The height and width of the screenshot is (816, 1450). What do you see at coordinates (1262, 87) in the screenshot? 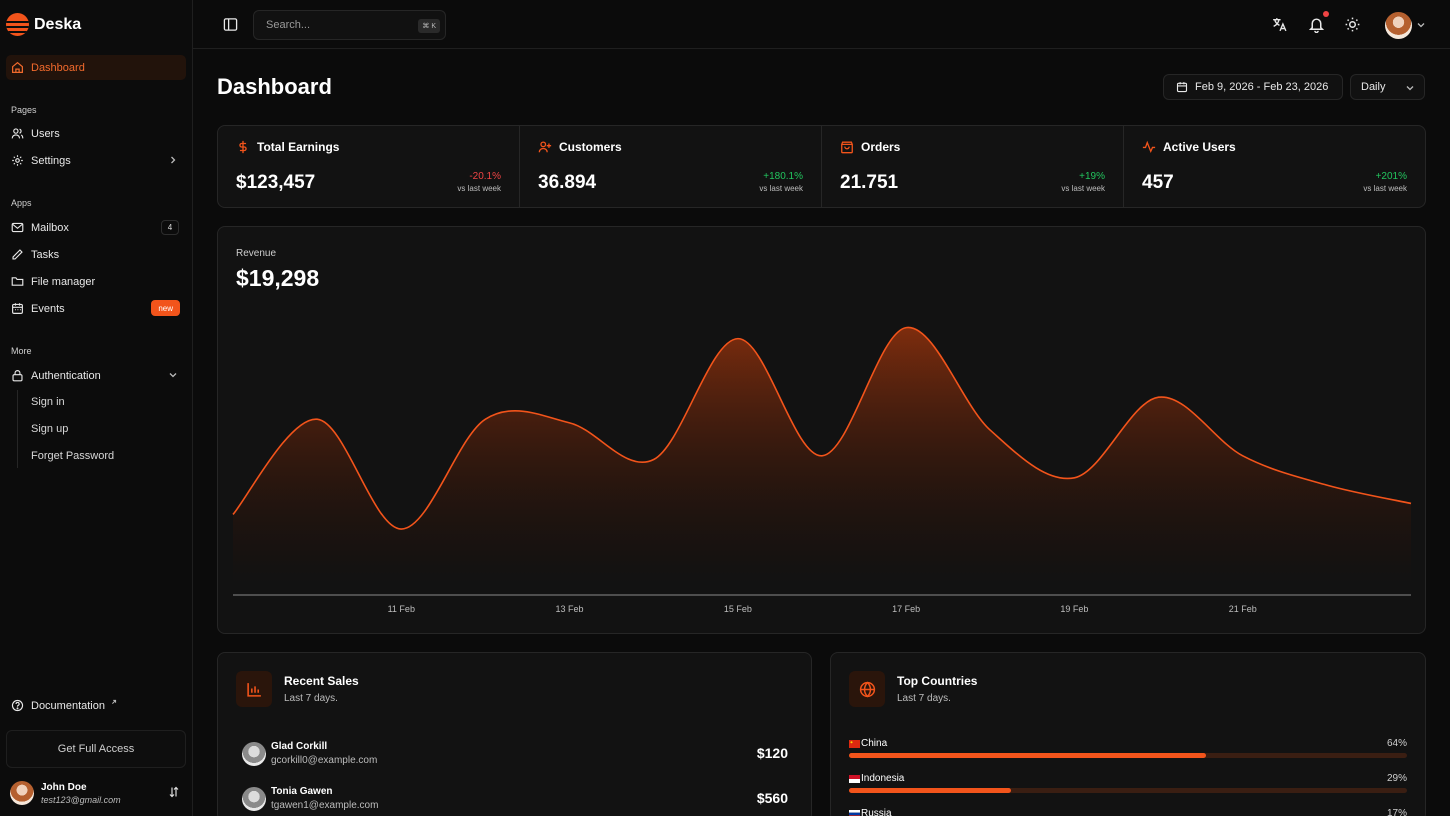
I see `date-range-label: Feb 9, 2026 - Feb 23, 2026` at bounding box center [1262, 87].